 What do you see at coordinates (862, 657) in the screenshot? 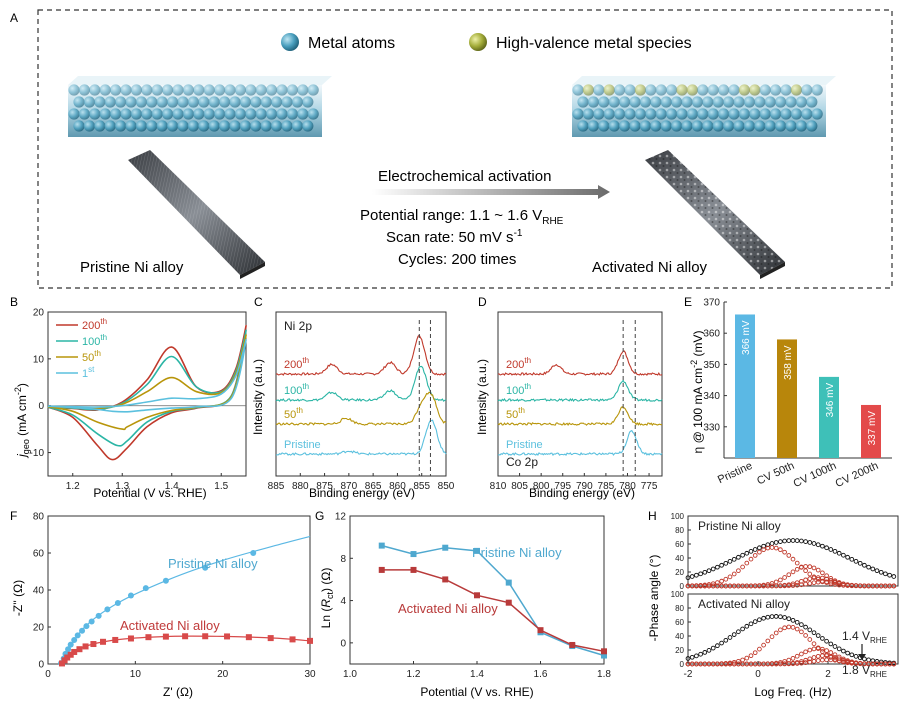
I see `bode-arrow-head` at bounding box center [862, 657].